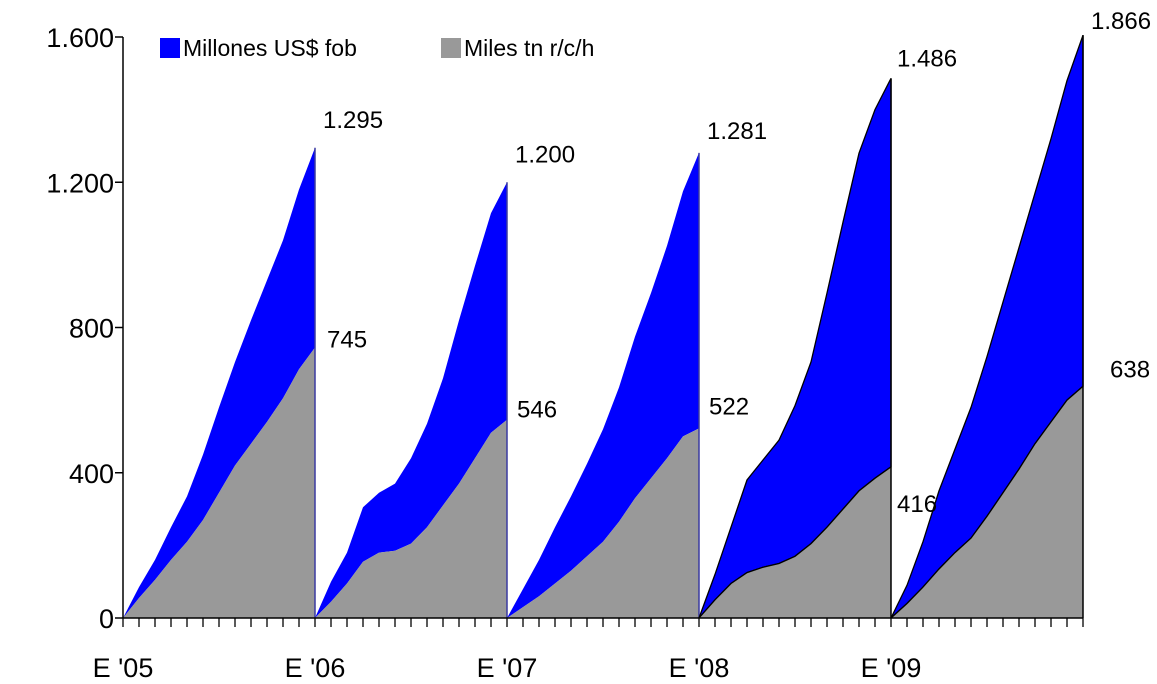  I want to click on data-label-millones-4: 1.866, so click(1121, 21).